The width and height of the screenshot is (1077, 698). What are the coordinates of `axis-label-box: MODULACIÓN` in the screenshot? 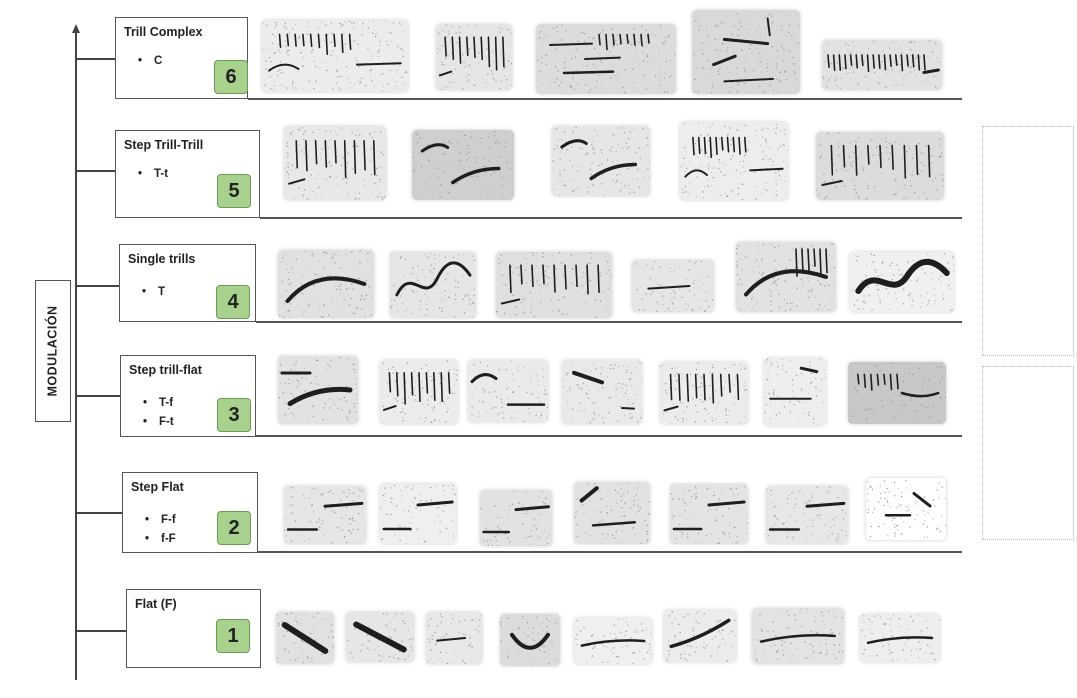 It's located at (53, 351).